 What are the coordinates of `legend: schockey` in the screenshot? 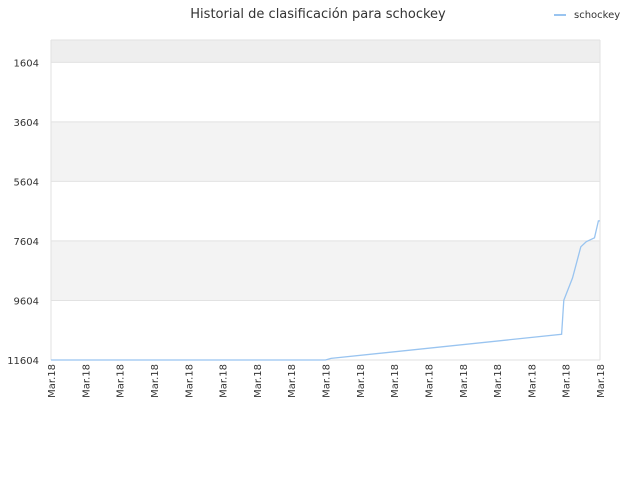 It's located at (587, 15).